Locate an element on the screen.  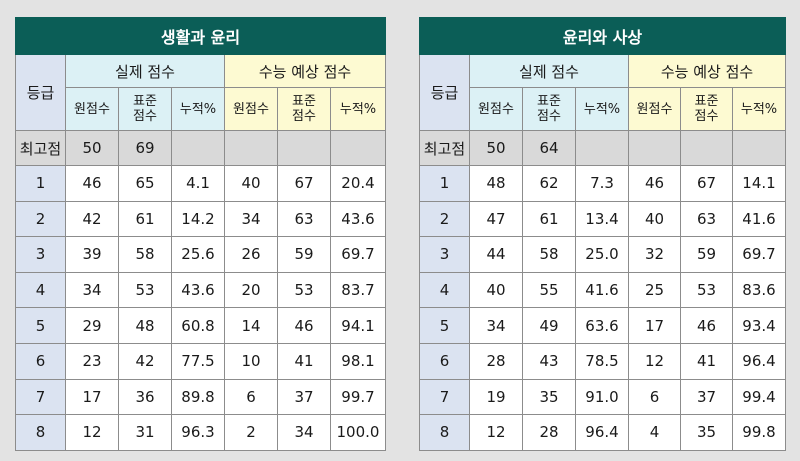
actual-cumulative-percent: 7.3 is located at coordinates (602, 183).